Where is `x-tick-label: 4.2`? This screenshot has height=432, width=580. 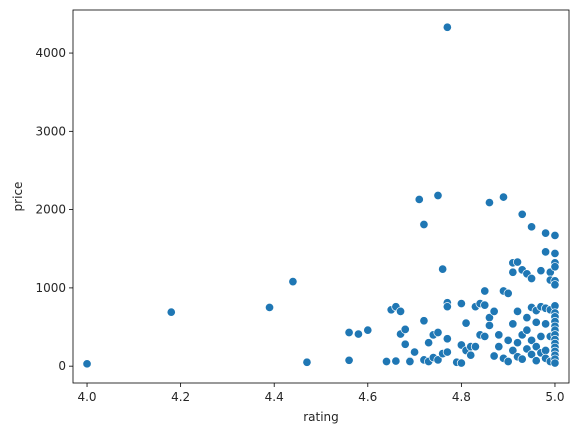
x-tick-label: 4.2 is located at coordinates (180, 397).